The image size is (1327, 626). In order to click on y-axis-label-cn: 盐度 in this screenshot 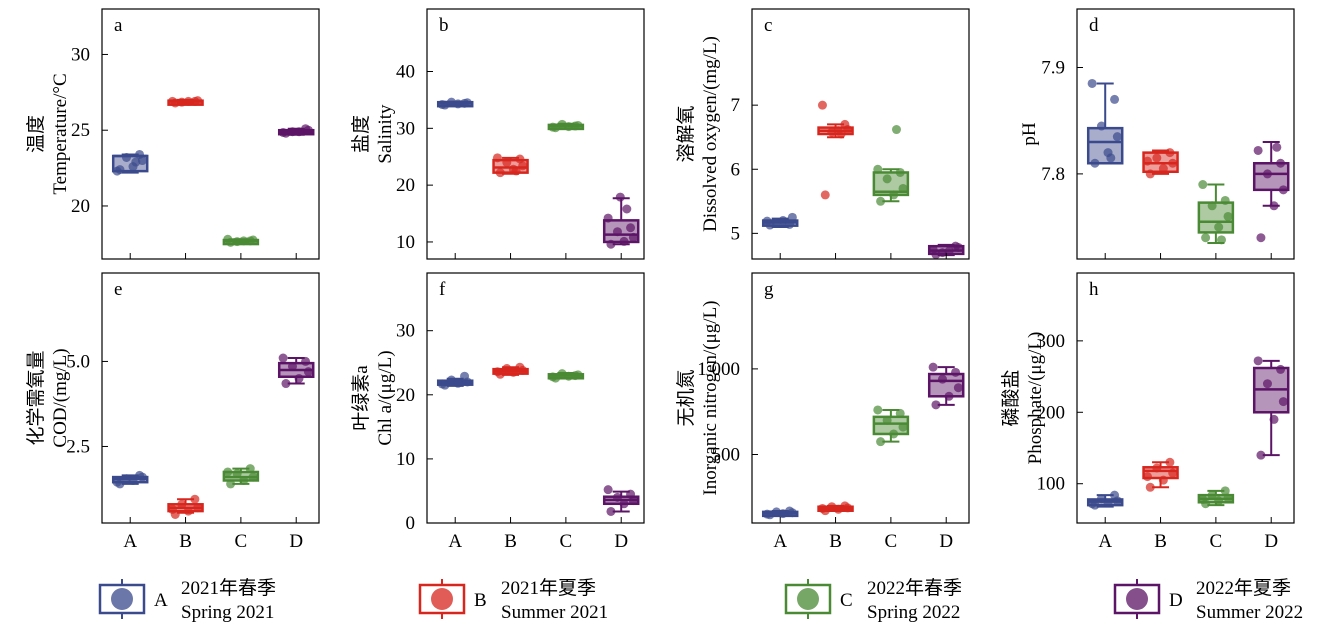, I will do `click(361, 134)`.